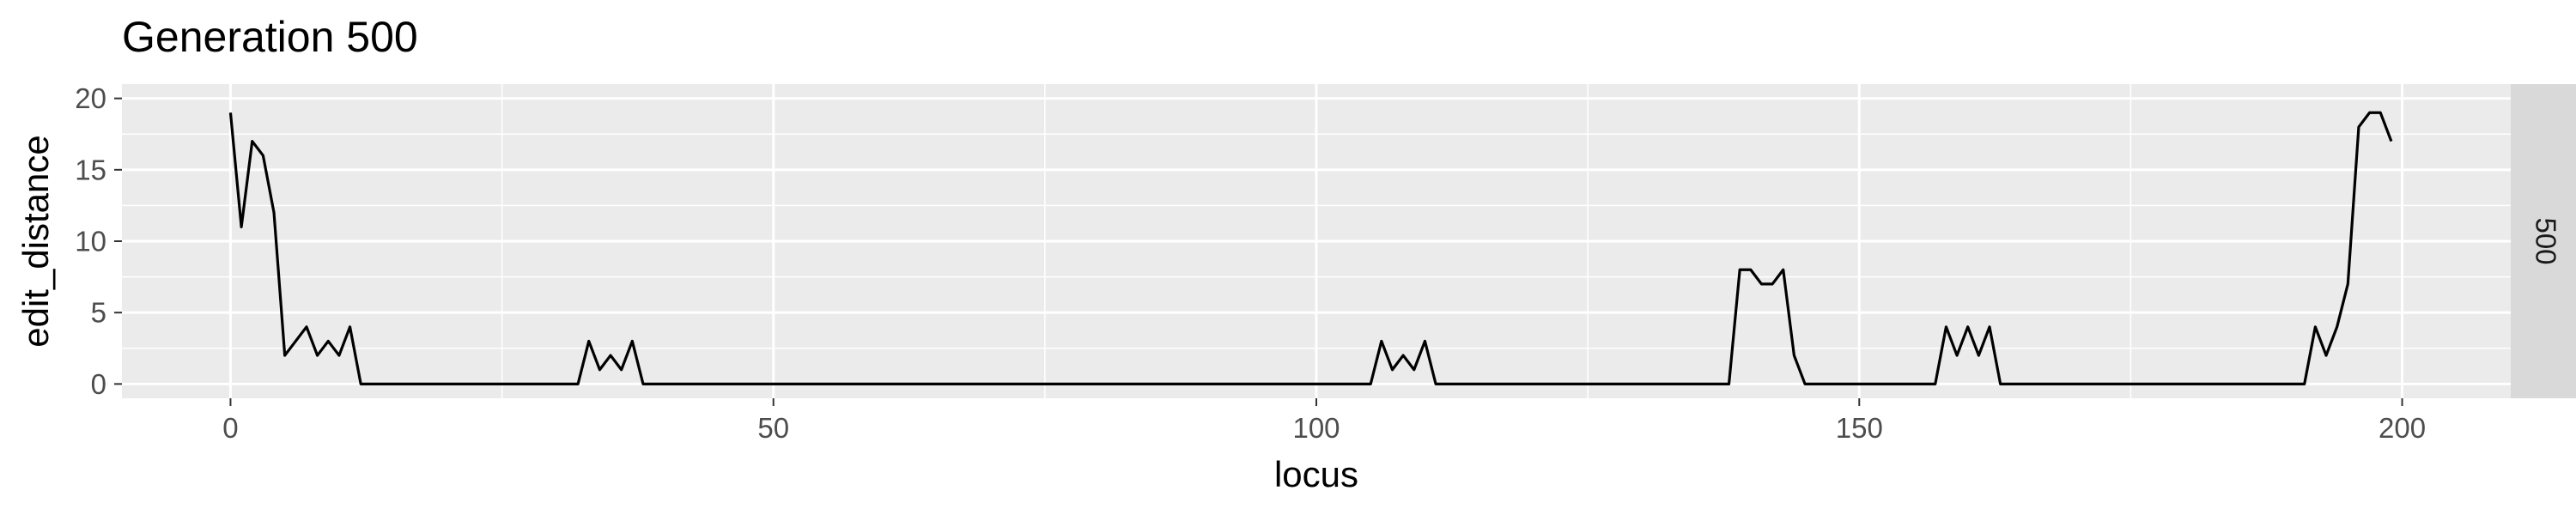 The image size is (2576, 515). I want to click on x-tick-label: 150, so click(1859, 428).